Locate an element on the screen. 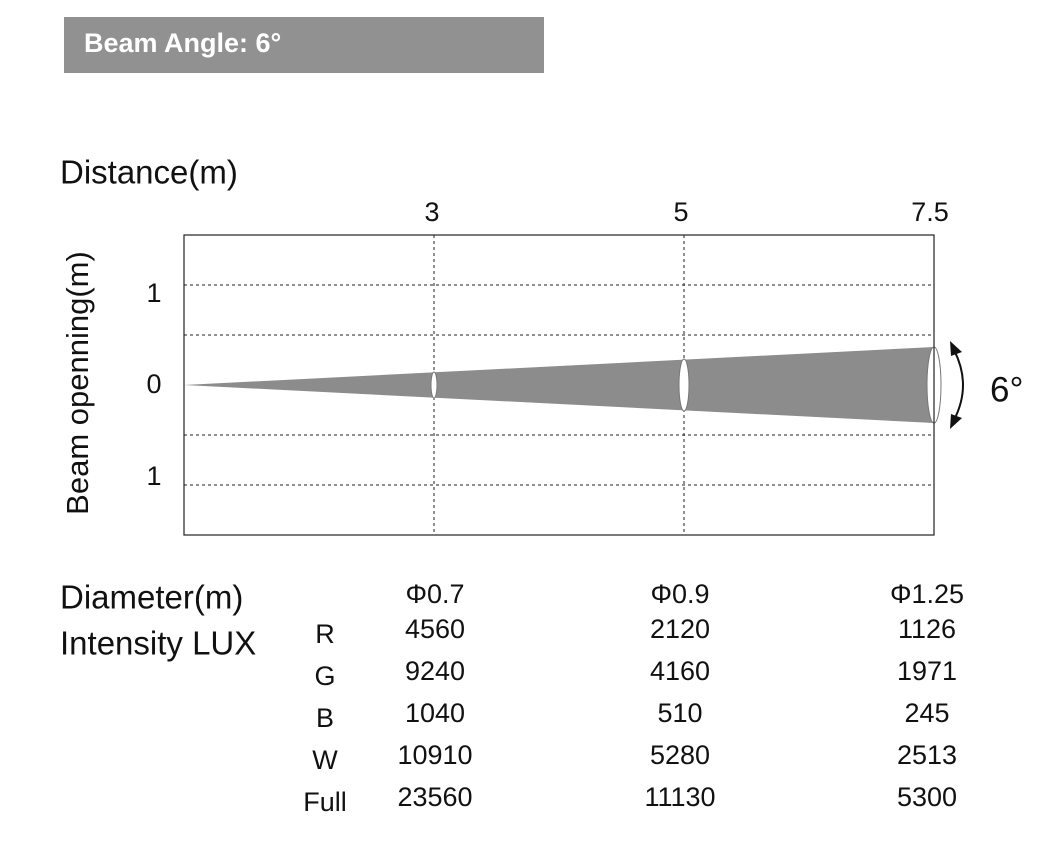 The width and height of the screenshot is (1052, 856). intensity-value: 2120 is located at coordinates (680, 629).